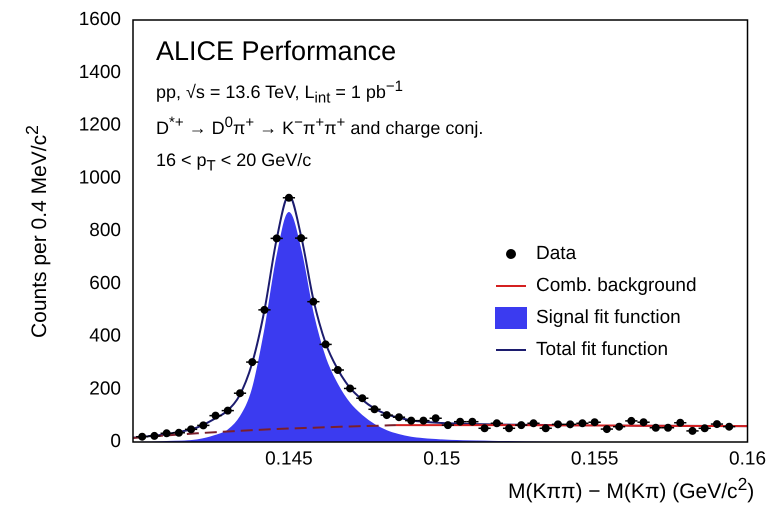 Image resolution: width=782 pixels, height=507 pixels. I want to click on line-series, so click(265, 432).